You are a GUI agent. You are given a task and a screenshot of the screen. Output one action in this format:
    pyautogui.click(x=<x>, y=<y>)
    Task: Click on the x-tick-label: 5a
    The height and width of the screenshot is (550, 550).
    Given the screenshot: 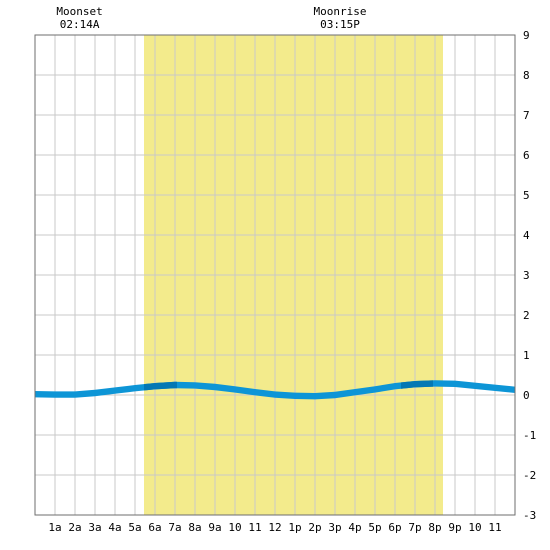 What is the action you would take?
    pyautogui.click(x=134, y=527)
    